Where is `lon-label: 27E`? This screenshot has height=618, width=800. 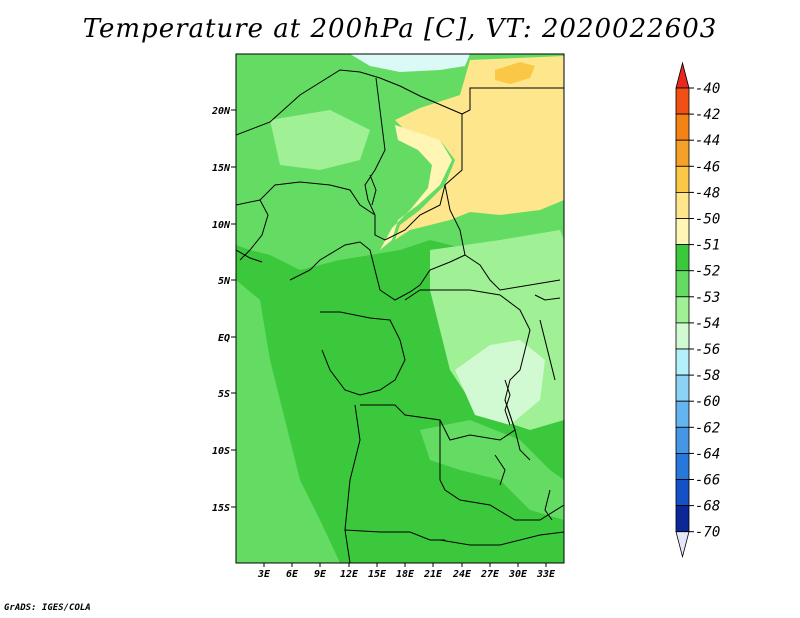 lon-label: 27E is located at coordinates (490, 574).